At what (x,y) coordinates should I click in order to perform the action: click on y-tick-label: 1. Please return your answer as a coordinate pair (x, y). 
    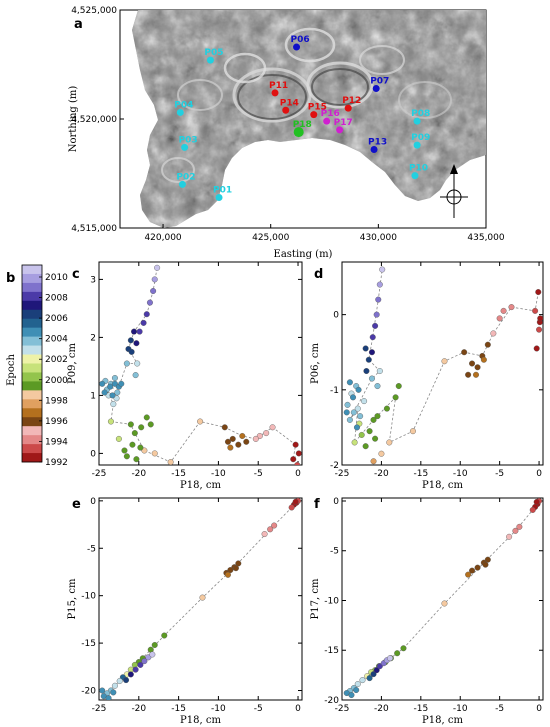
    Looking at the image, I should click on (93, 396).